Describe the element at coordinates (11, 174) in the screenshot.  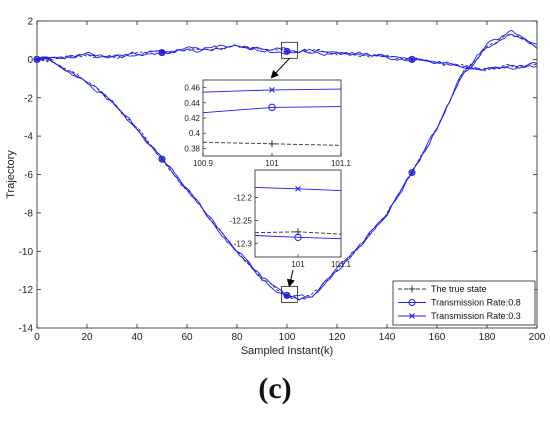
I see `y-axis-label: Trajectory` at that location.